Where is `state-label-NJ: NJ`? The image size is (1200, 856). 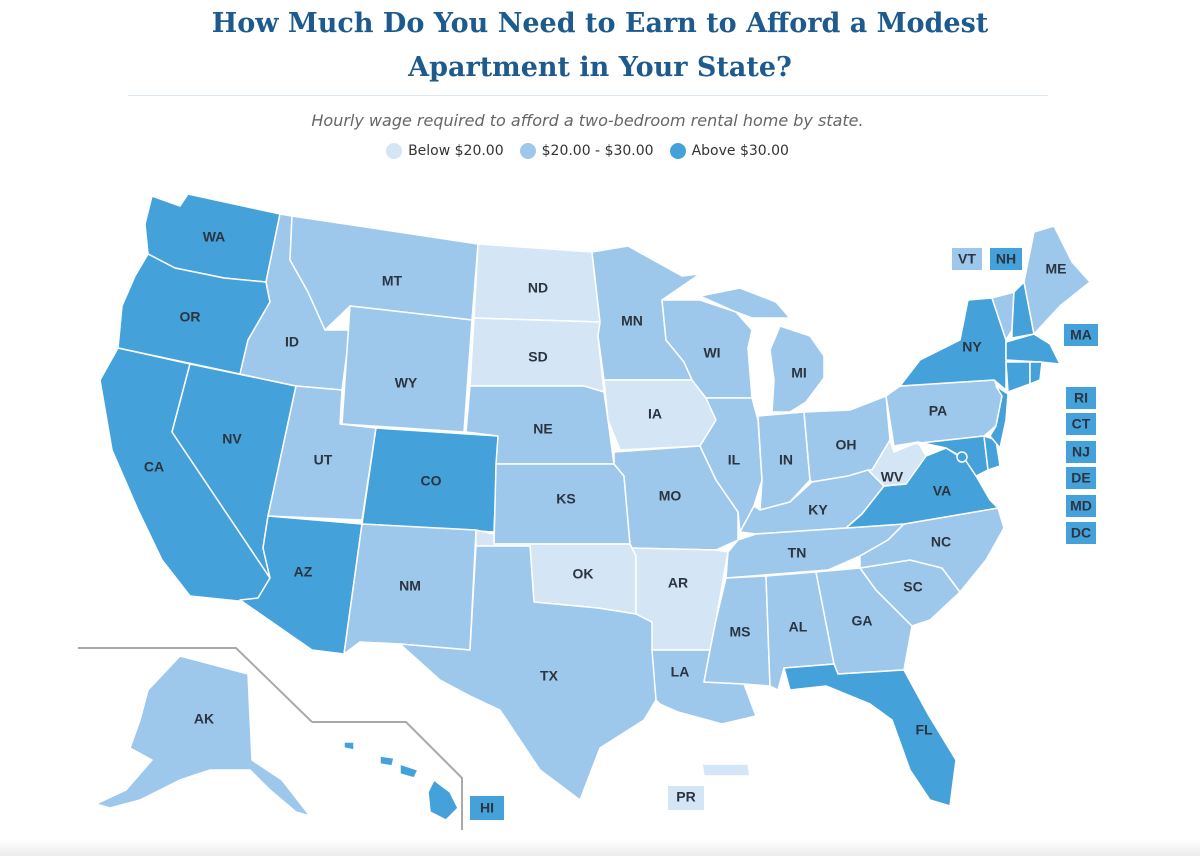 state-label-NJ: NJ is located at coordinates (1081, 452).